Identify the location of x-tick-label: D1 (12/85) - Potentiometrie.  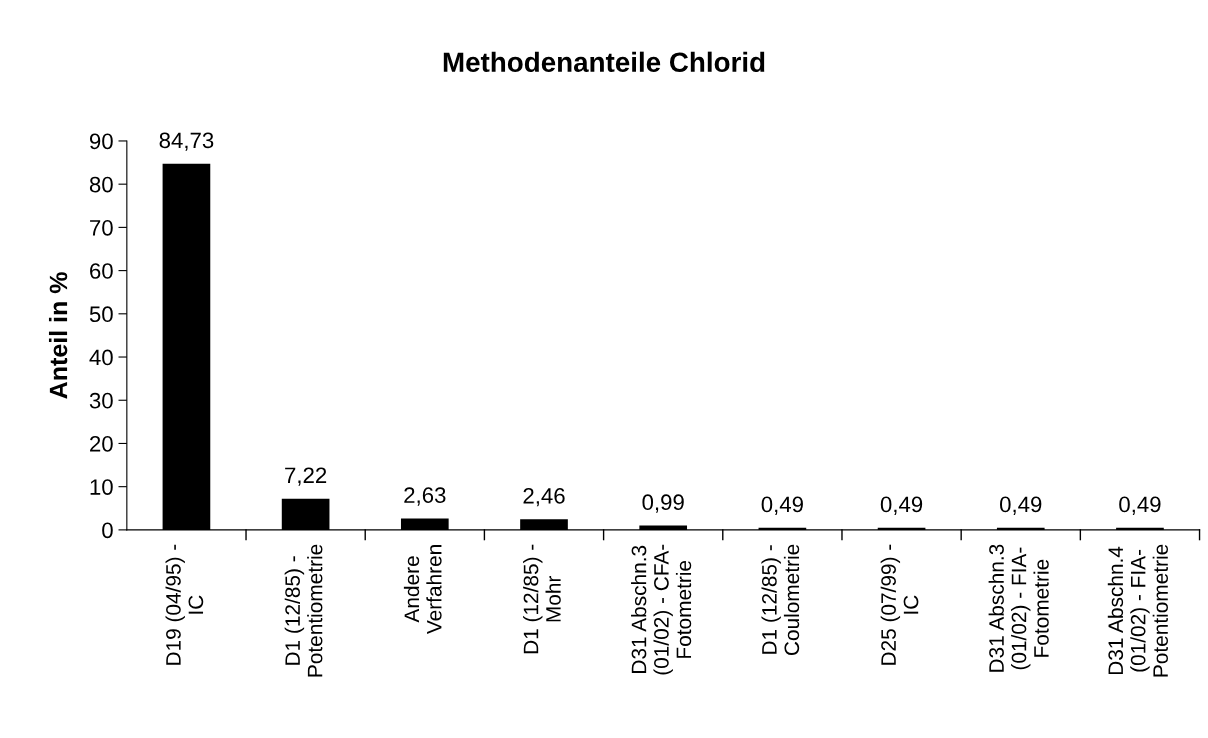
(303, 610).